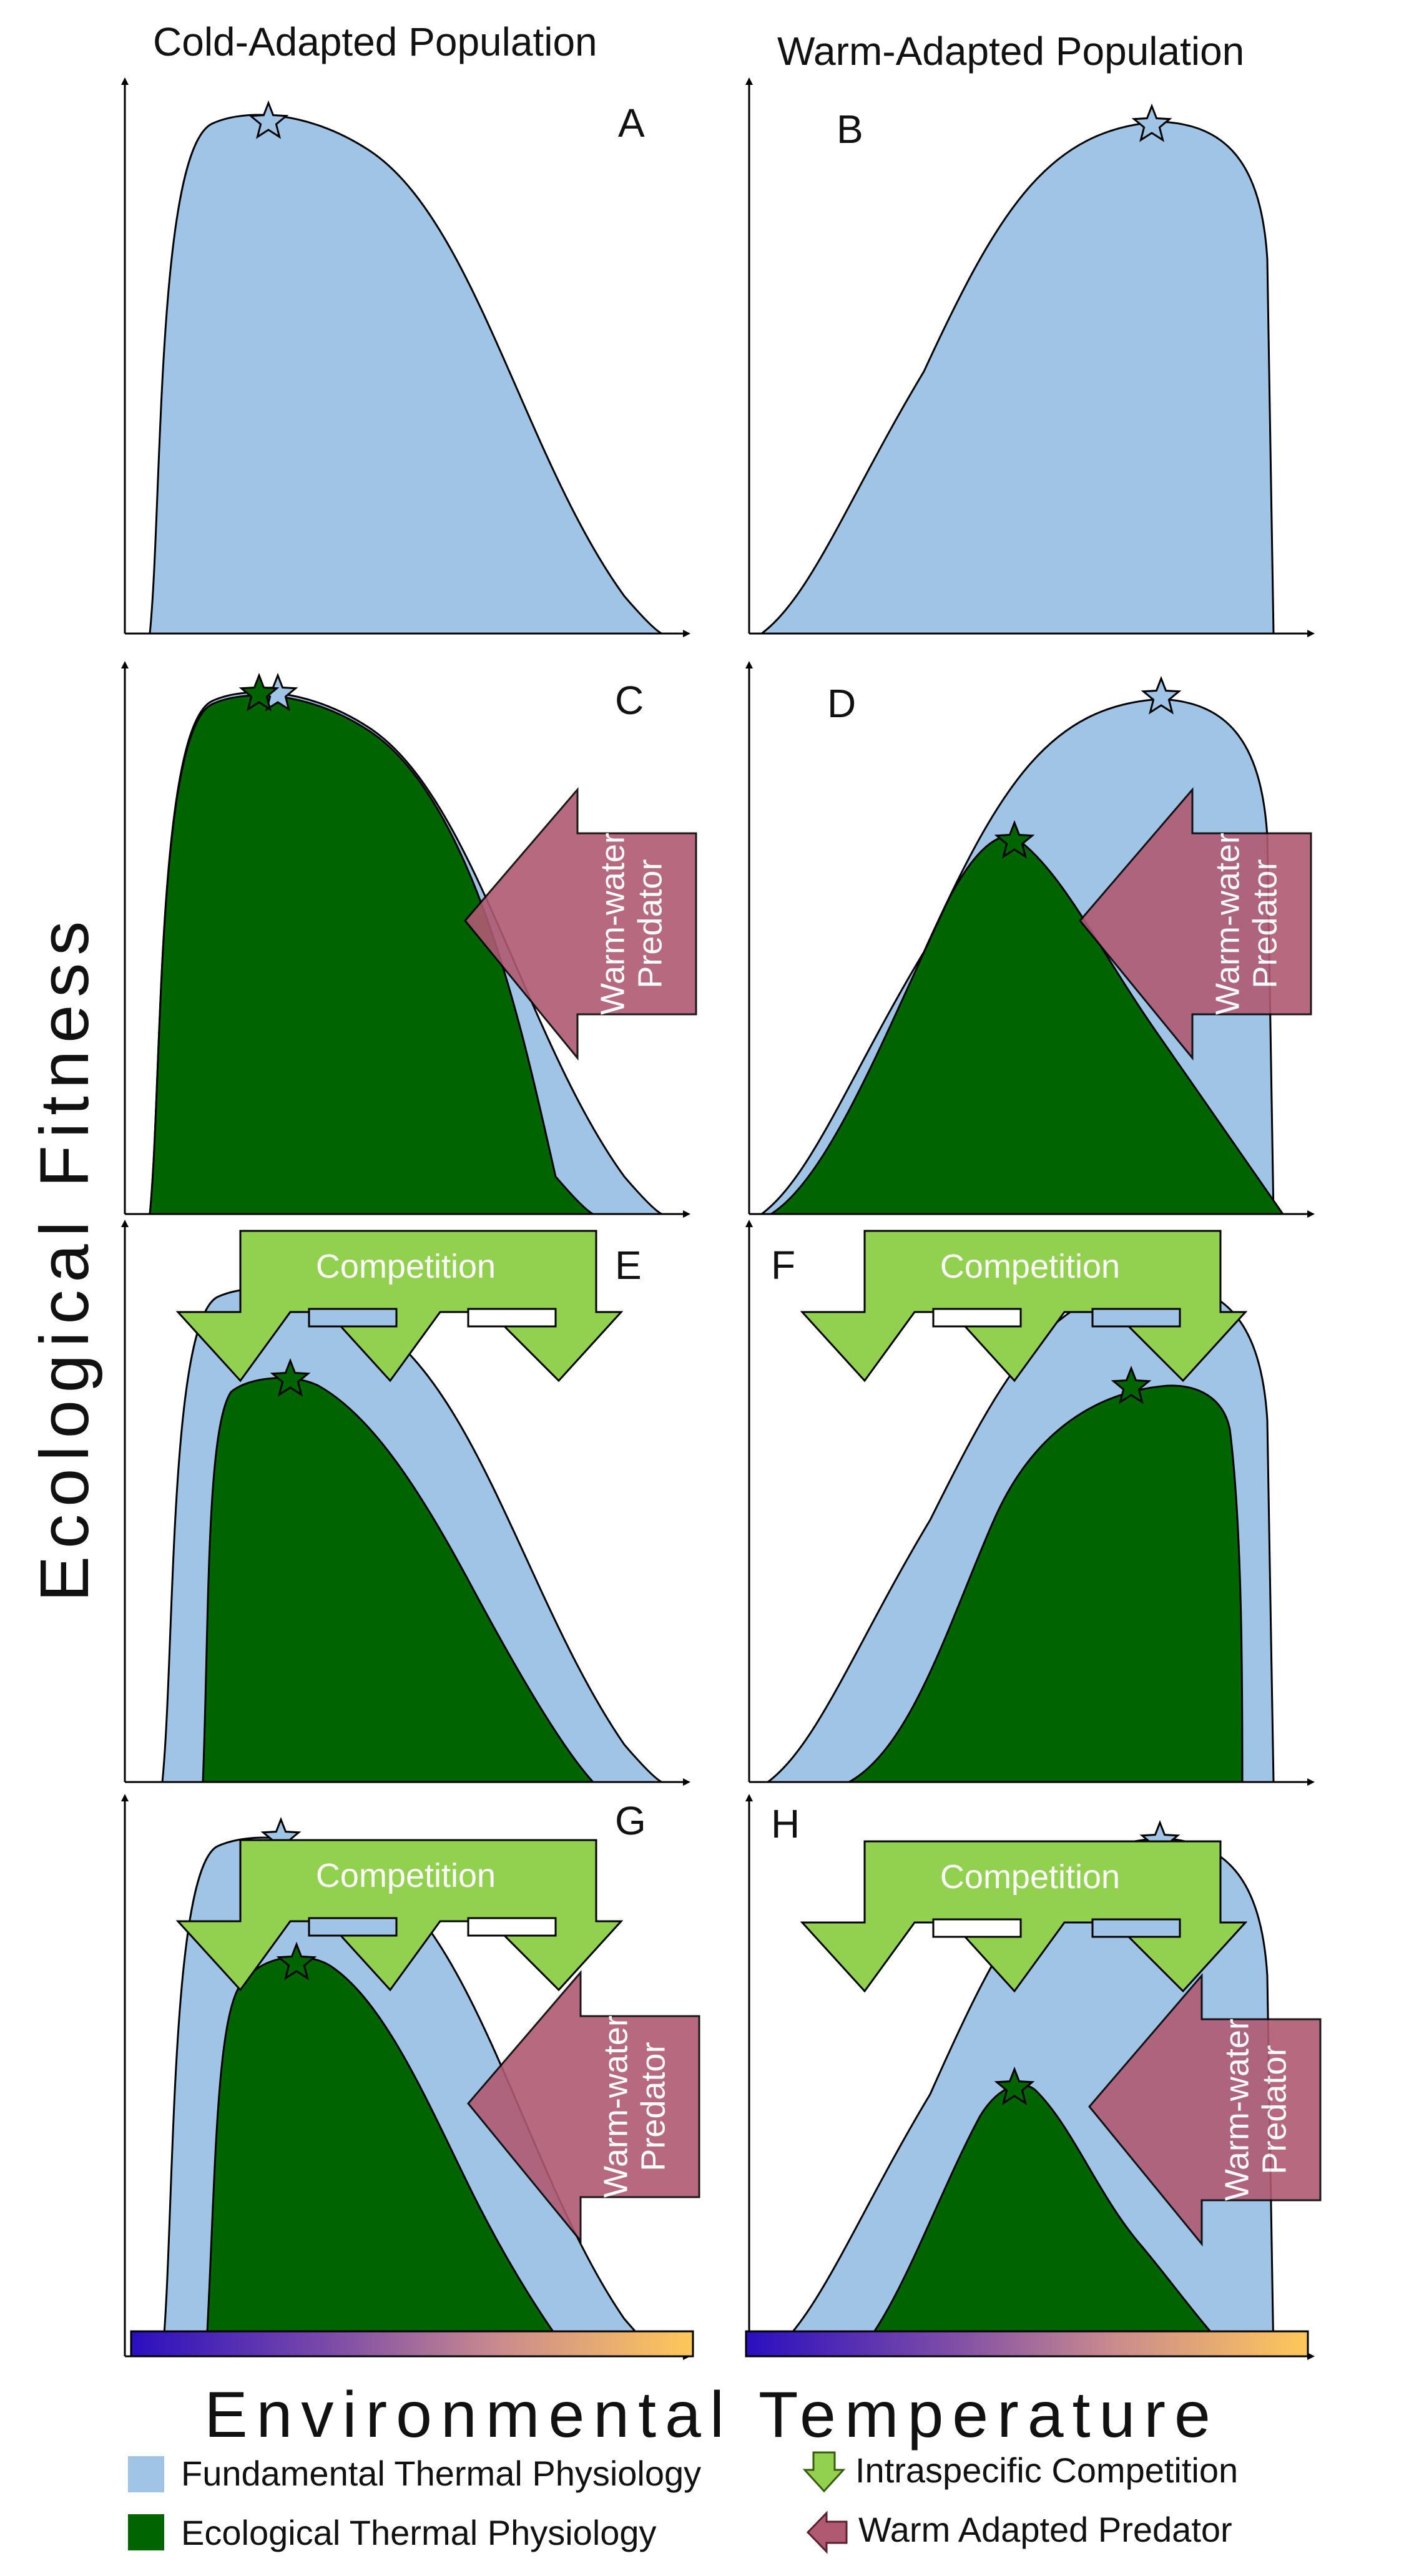 The image size is (1414, 2576). Describe the element at coordinates (615, 2106) in the screenshot. I see `panel-g-predator-arrow-label-line: Warm-water` at that location.